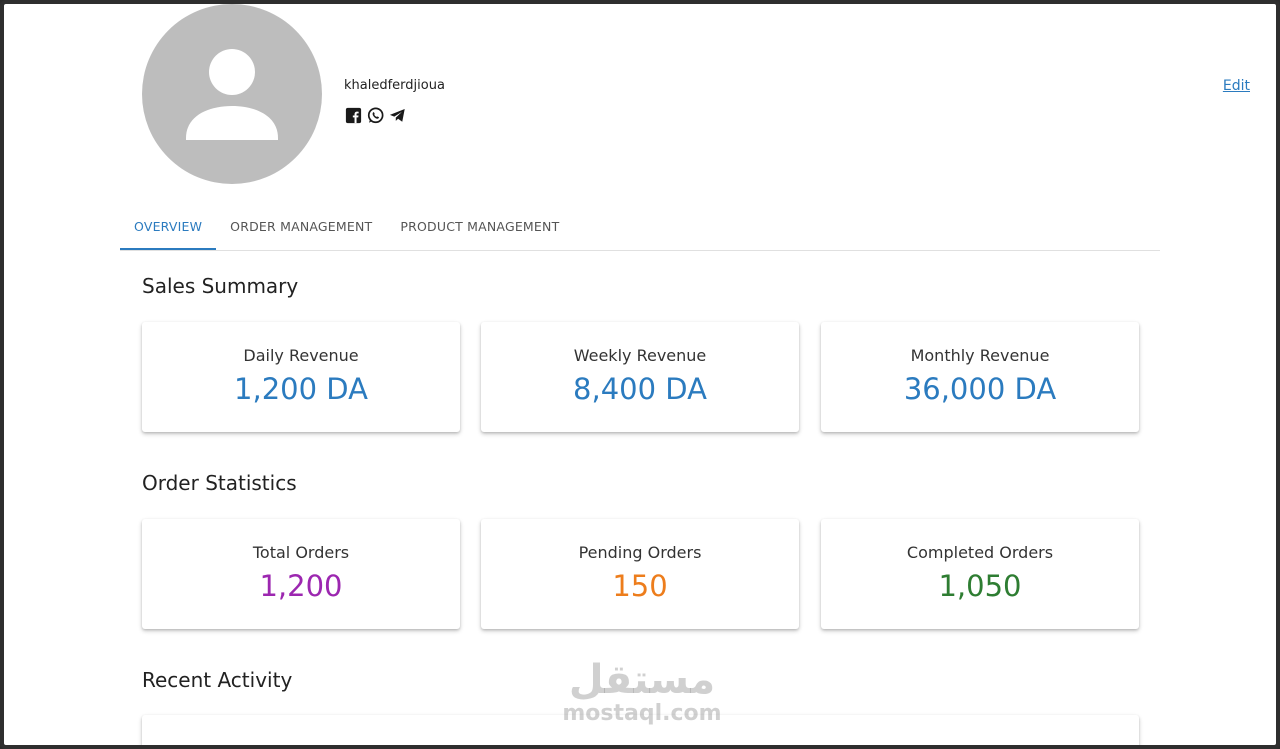 This screenshot has width=1280, height=749. I want to click on watermark-latin: mostaql.com, so click(642, 713).